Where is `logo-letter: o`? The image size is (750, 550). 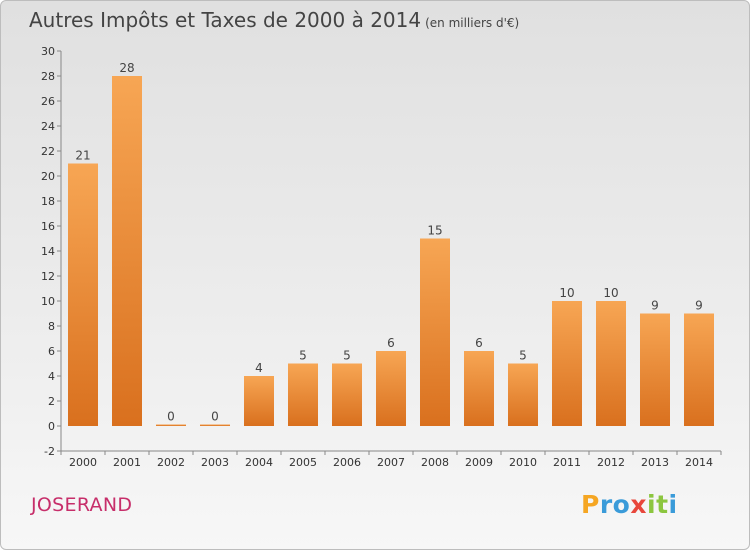 logo-letter: o is located at coordinates (621, 504).